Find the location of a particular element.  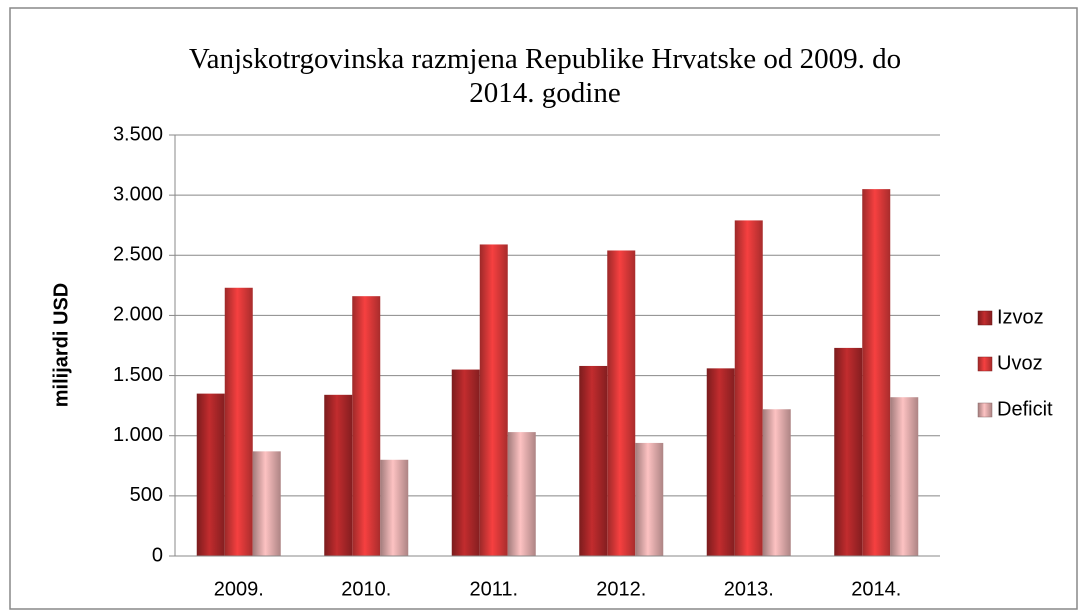

y-axis-label: milijardi USD is located at coordinates (61, 345).